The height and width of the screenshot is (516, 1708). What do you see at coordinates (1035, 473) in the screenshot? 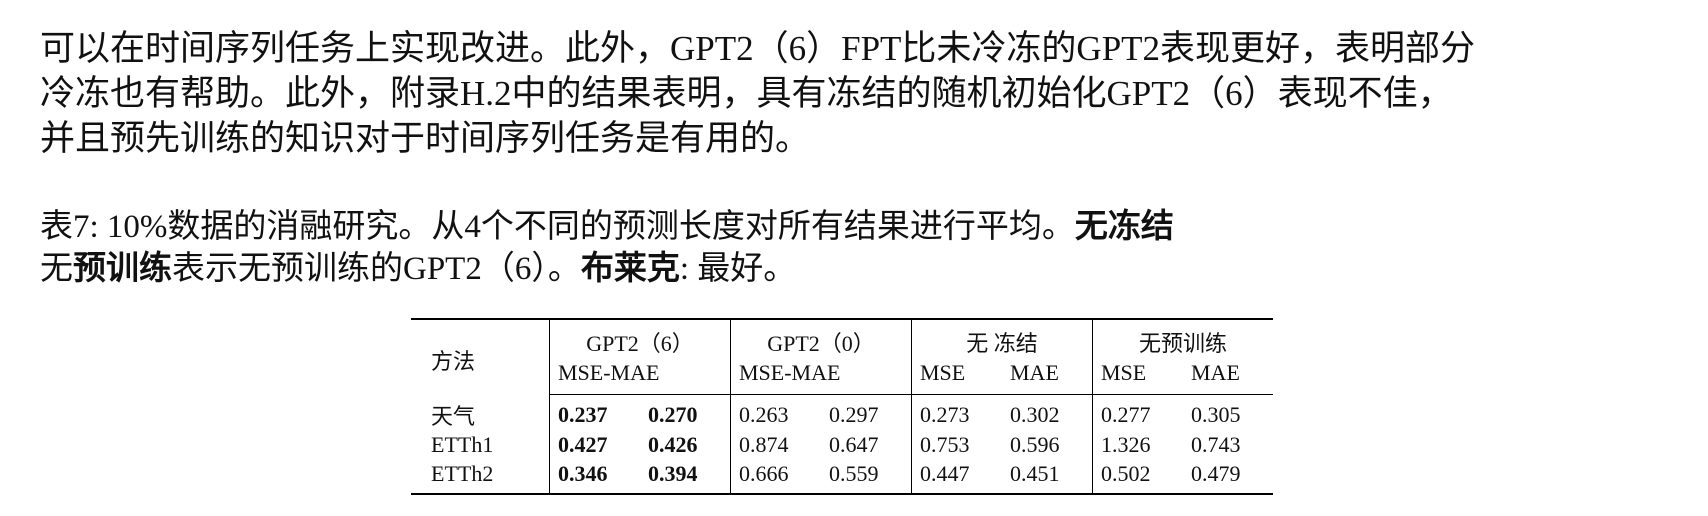
I see `table-cell: 0.451` at bounding box center [1035, 473].